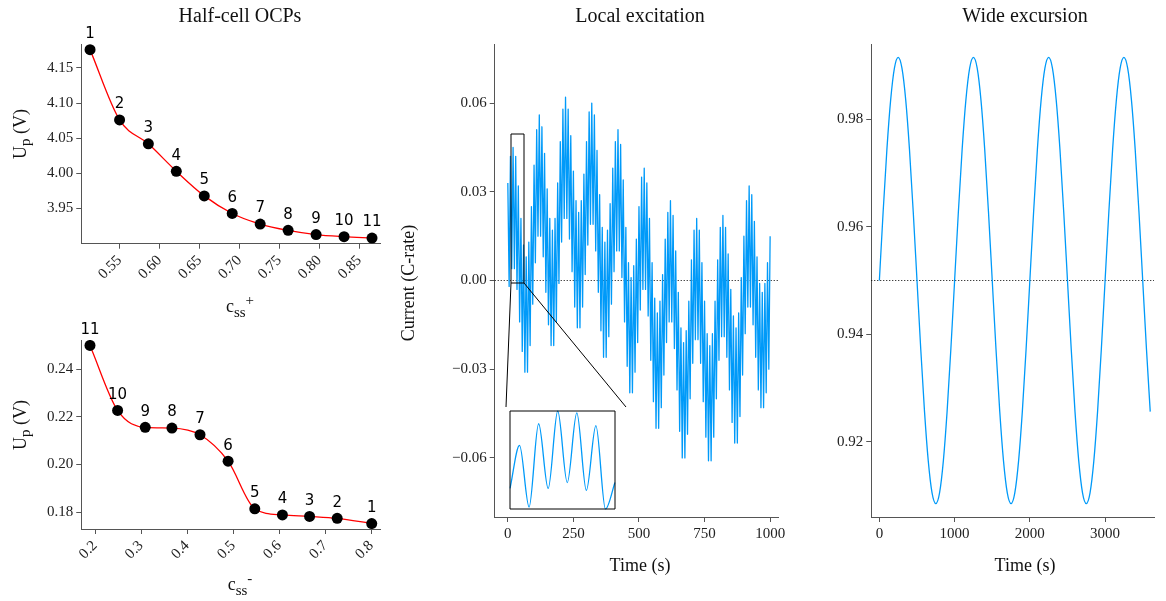 The width and height of the screenshot is (1166, 601). I want to click on y-tick-label: 4.00, so click(60, 172).